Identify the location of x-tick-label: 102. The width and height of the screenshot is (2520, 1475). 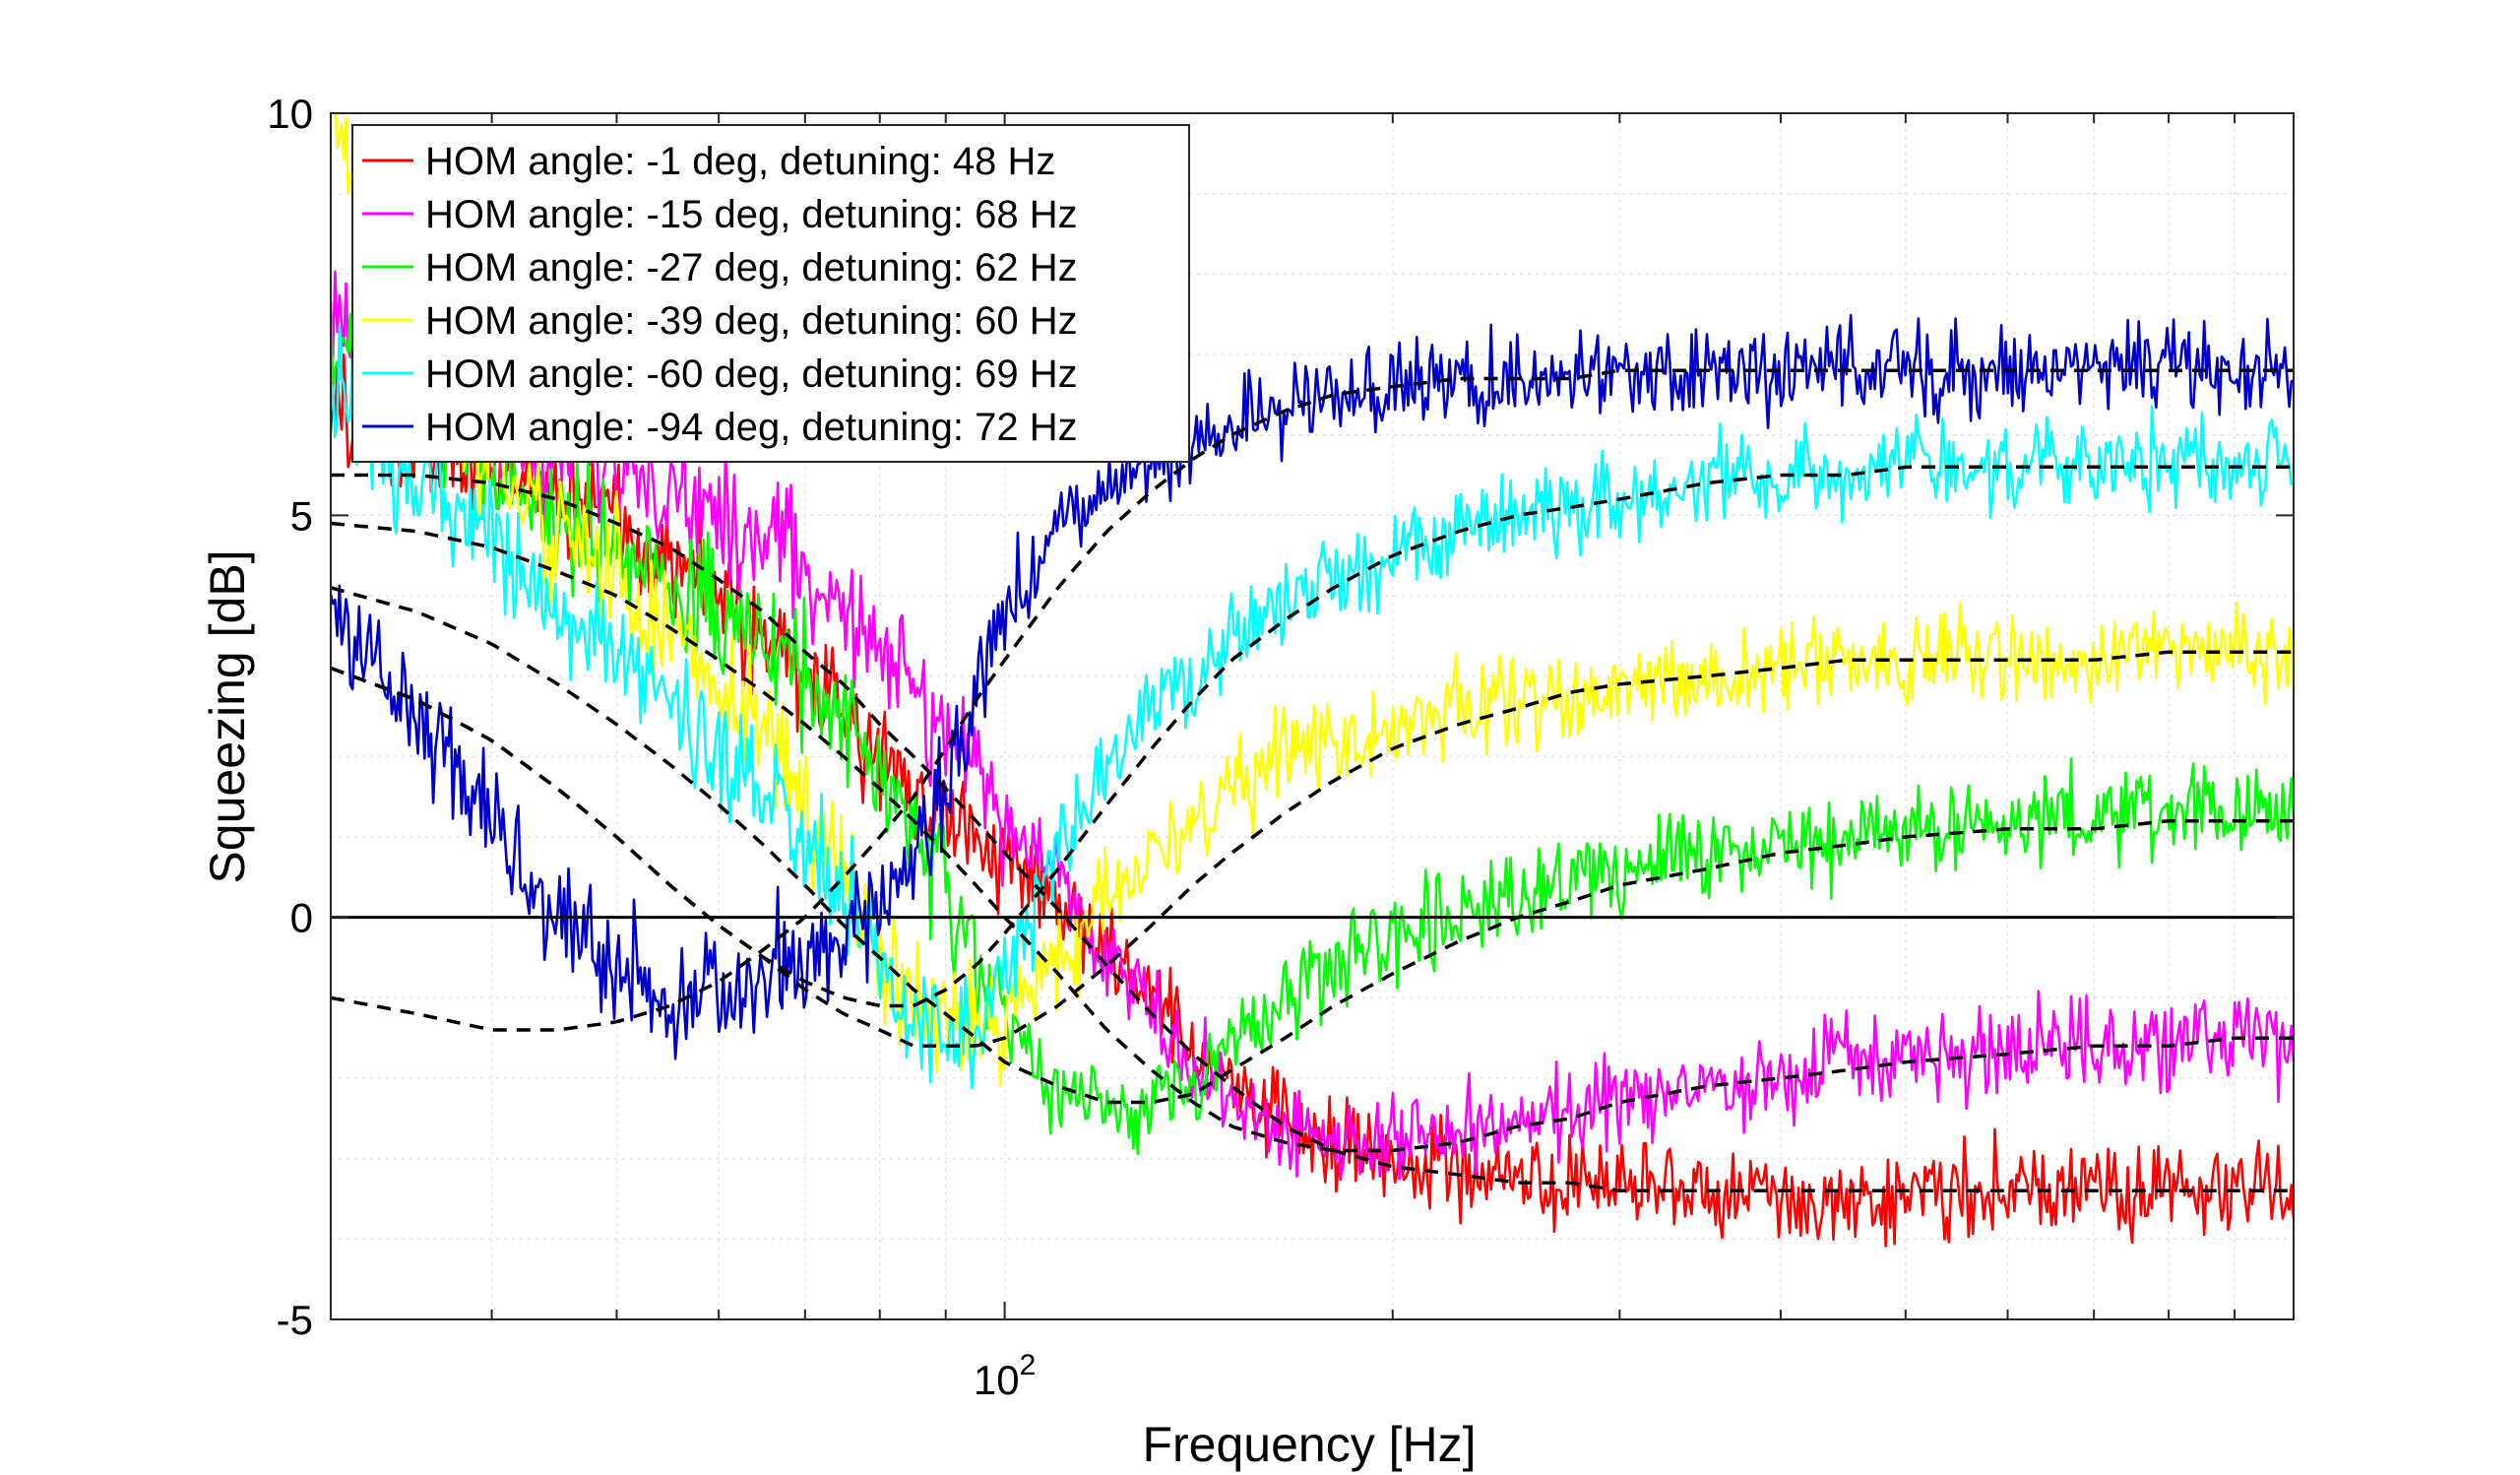
(1005, 1376).